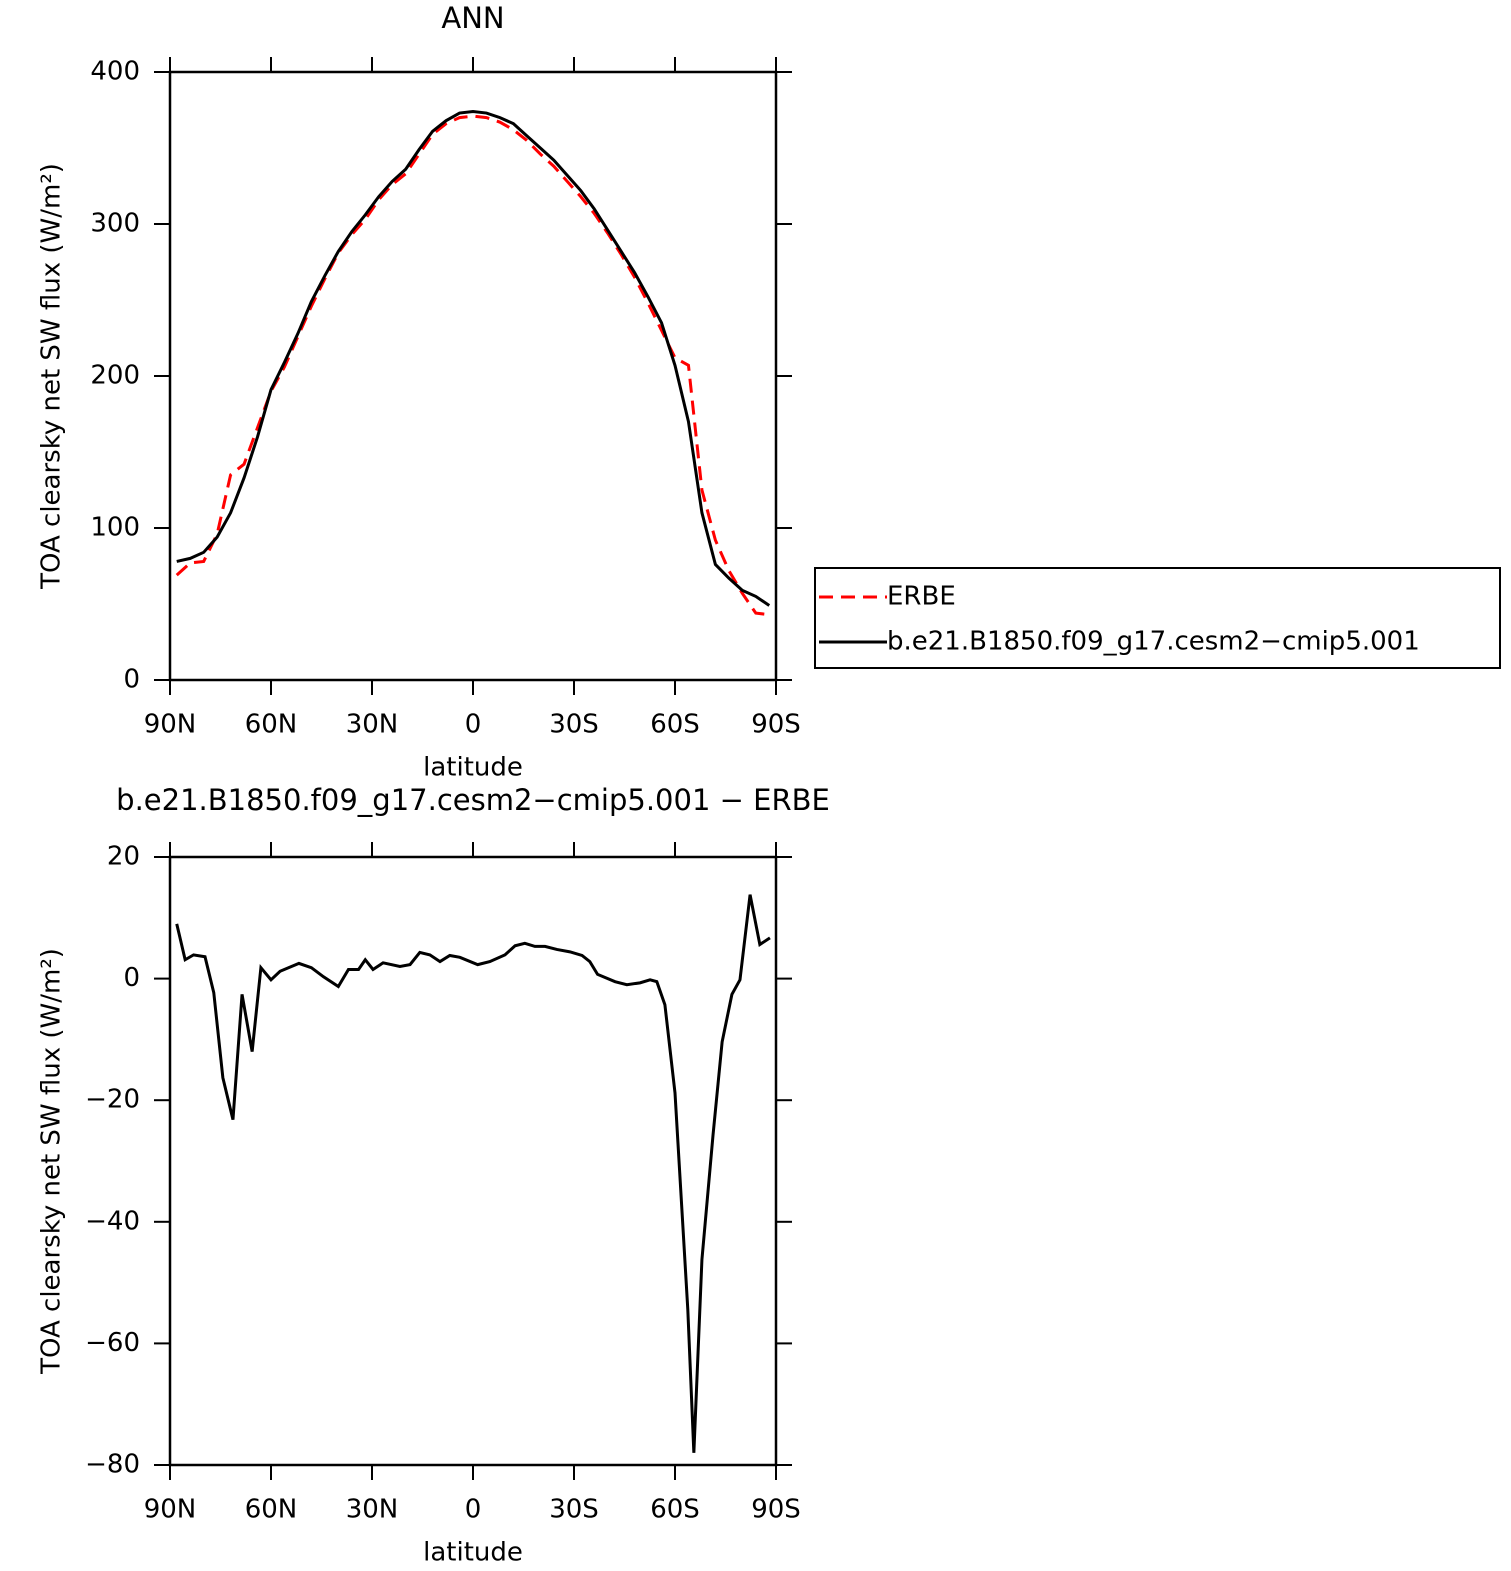  I want to click on y-tick-label: −20, so click(112, 1100).